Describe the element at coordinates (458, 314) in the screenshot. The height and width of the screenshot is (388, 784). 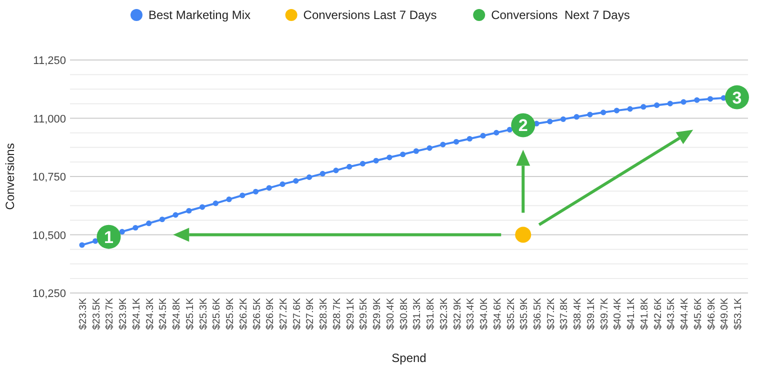
I see `x-tick-label: $32.9K` at that location.